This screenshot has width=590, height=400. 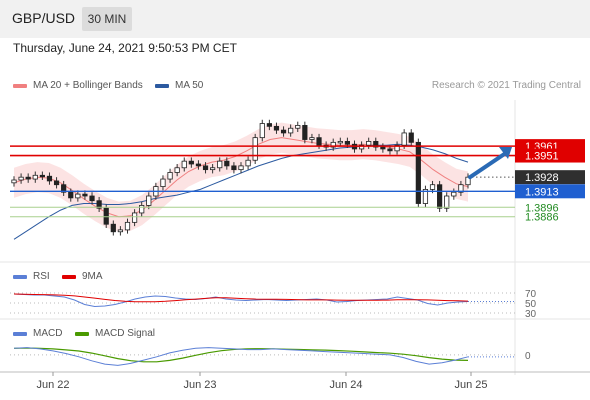 What do you see at coordinates (44, 18) in the screenshot?
I see `symbol-title: GBP/USD` at bounding box center [44, 18].